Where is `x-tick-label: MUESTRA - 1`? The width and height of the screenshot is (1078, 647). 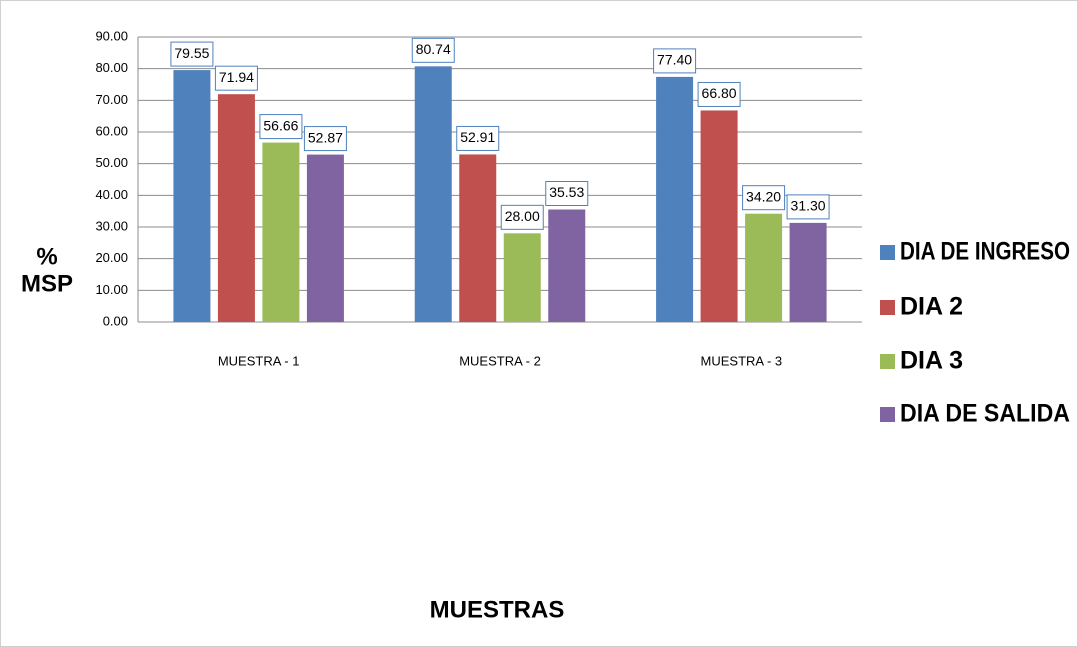 x-tick-label: MUESTRA - 1 is located at coordinates (259, 360).